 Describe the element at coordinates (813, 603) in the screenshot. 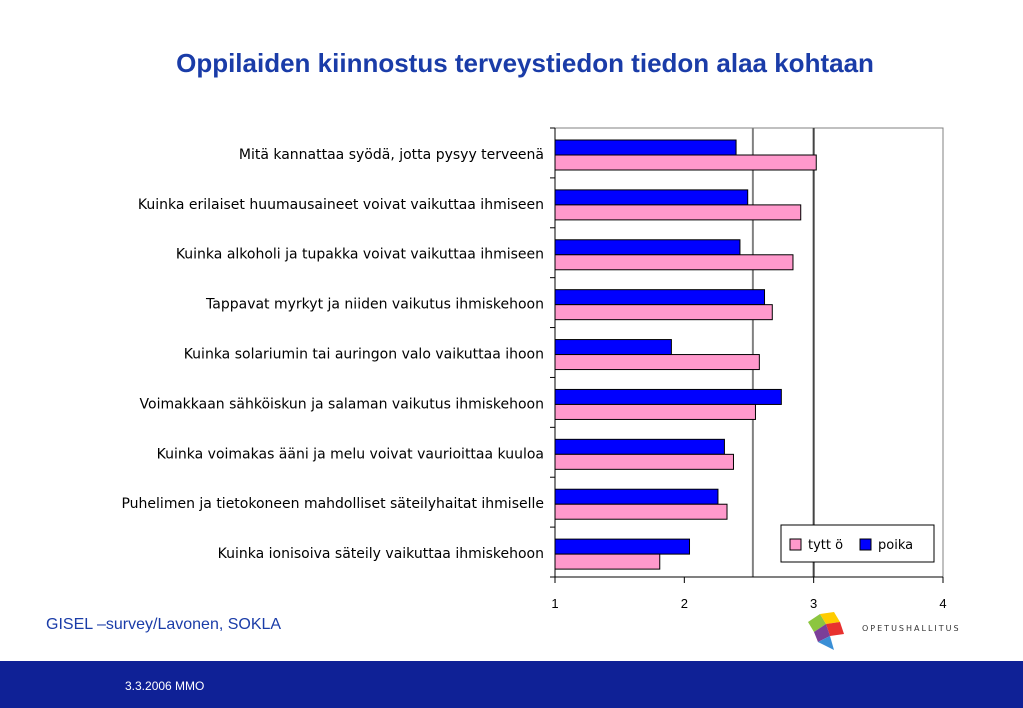

I see `x-tick-label: 3` at that location.